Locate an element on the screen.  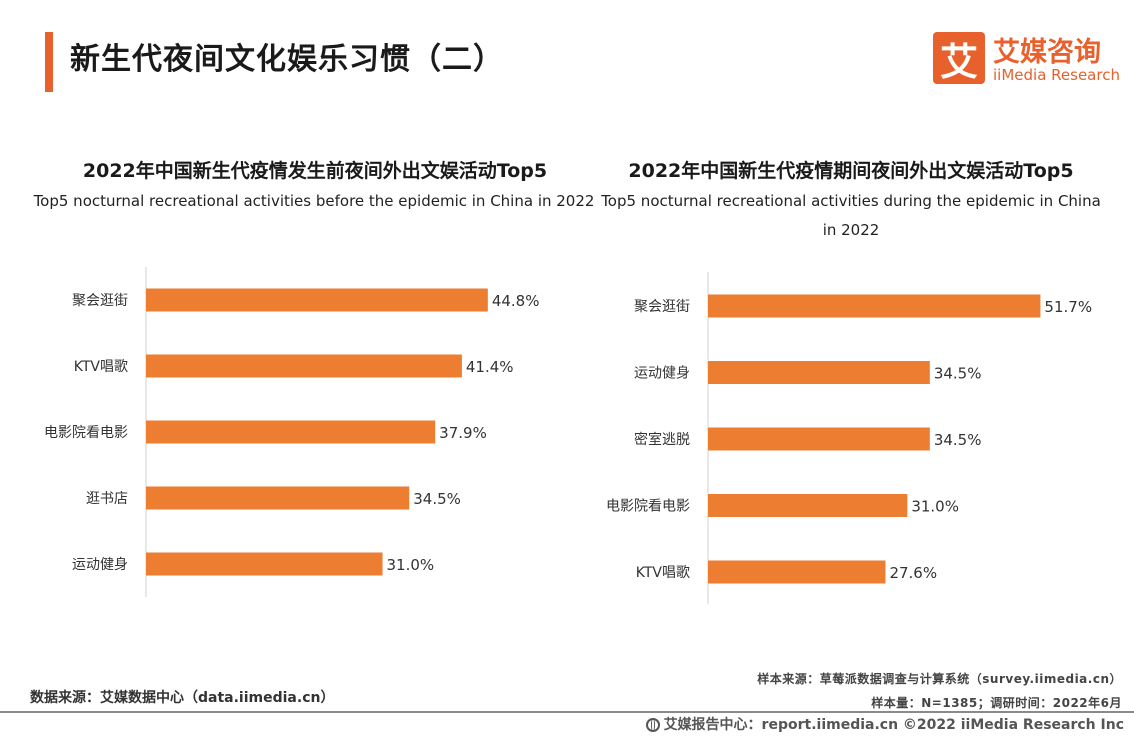
right-chart-value-label: 51.7% is located at coordinates (1068, 307).